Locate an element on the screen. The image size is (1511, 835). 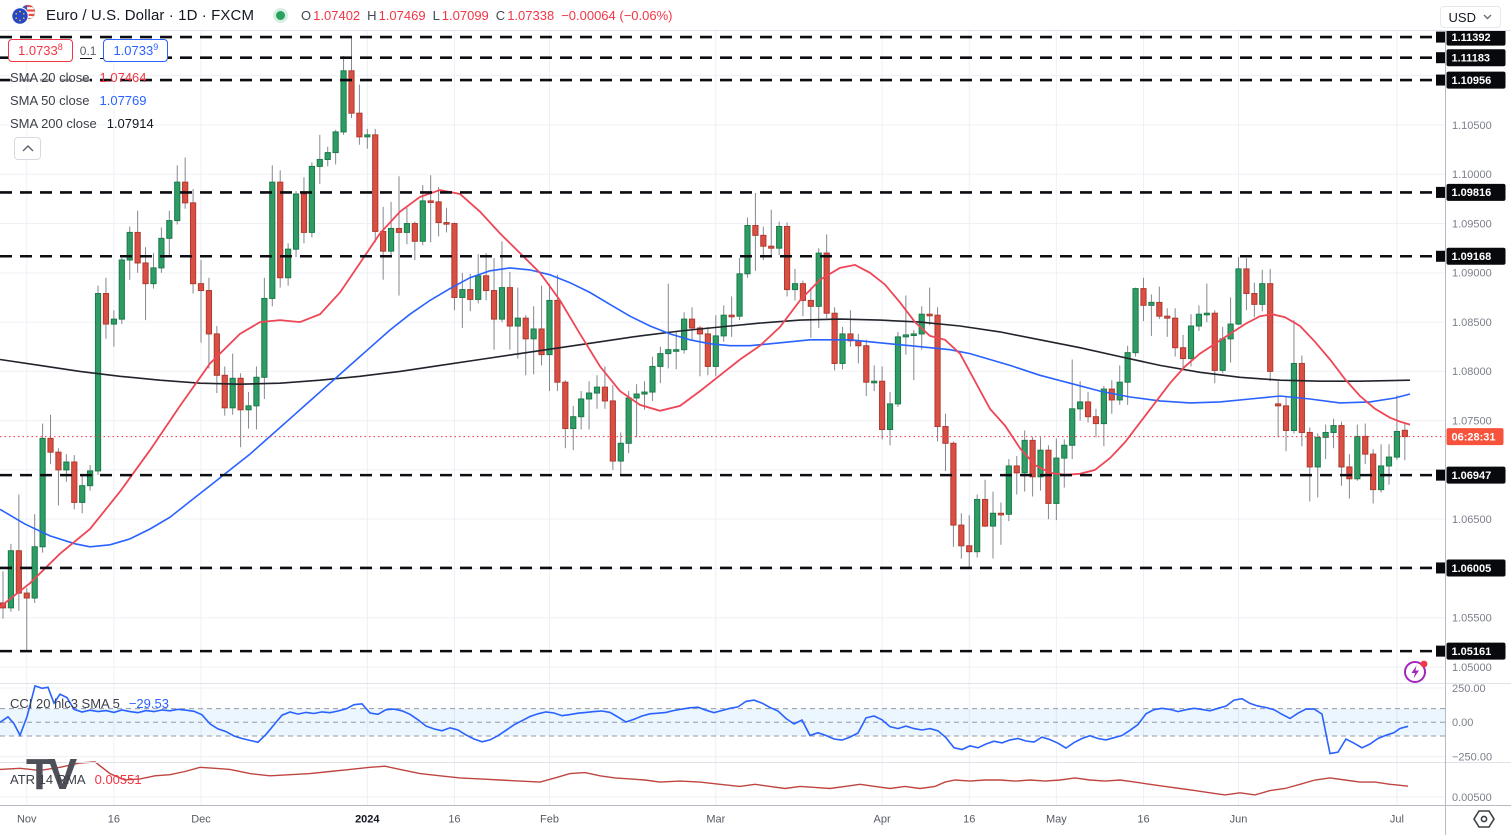
time-axis-label: Nov is located at coordinates (27, 820).